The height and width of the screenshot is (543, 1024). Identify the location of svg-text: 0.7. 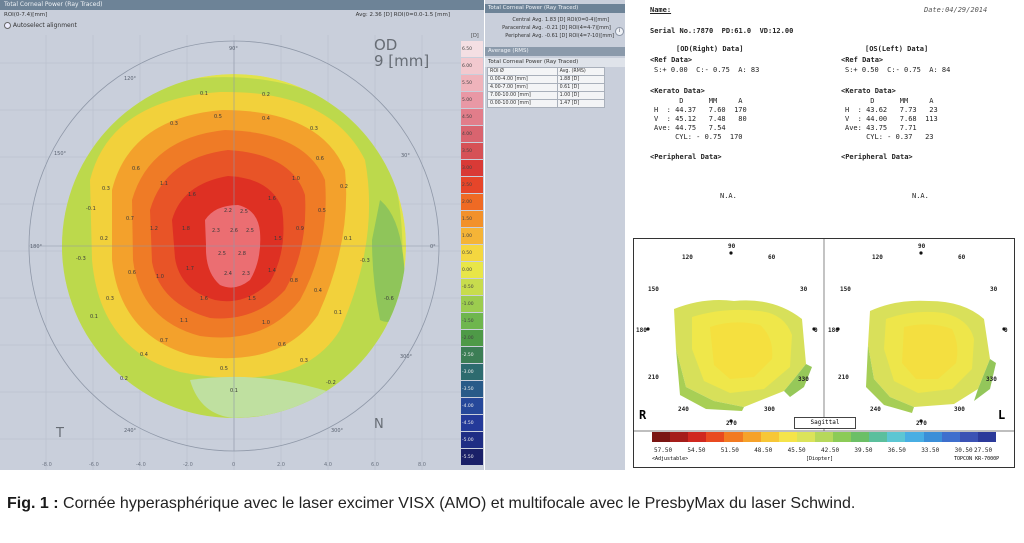
(164, 341).